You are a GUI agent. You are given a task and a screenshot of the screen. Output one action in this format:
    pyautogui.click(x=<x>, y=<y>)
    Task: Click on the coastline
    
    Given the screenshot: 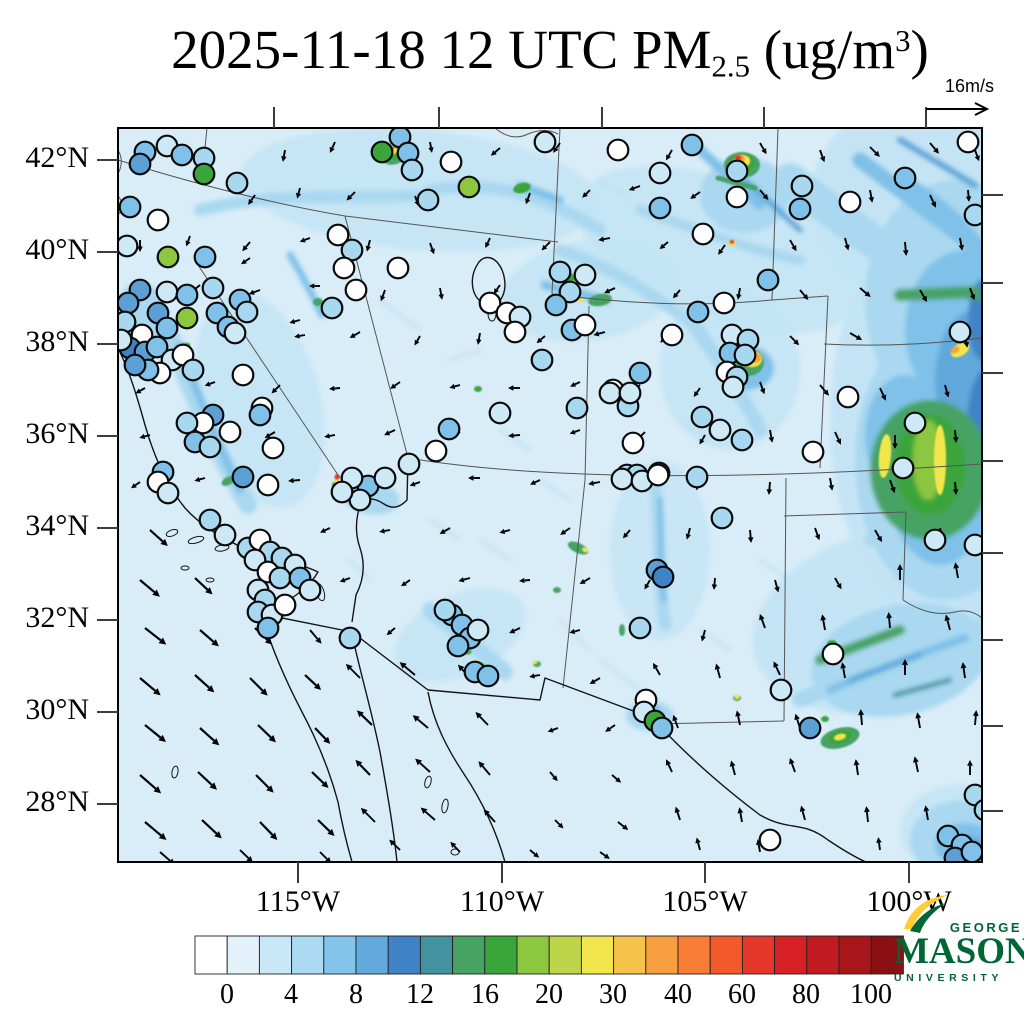 What is the action you would take?
    pyautogui.click(x=488, y=281)
    